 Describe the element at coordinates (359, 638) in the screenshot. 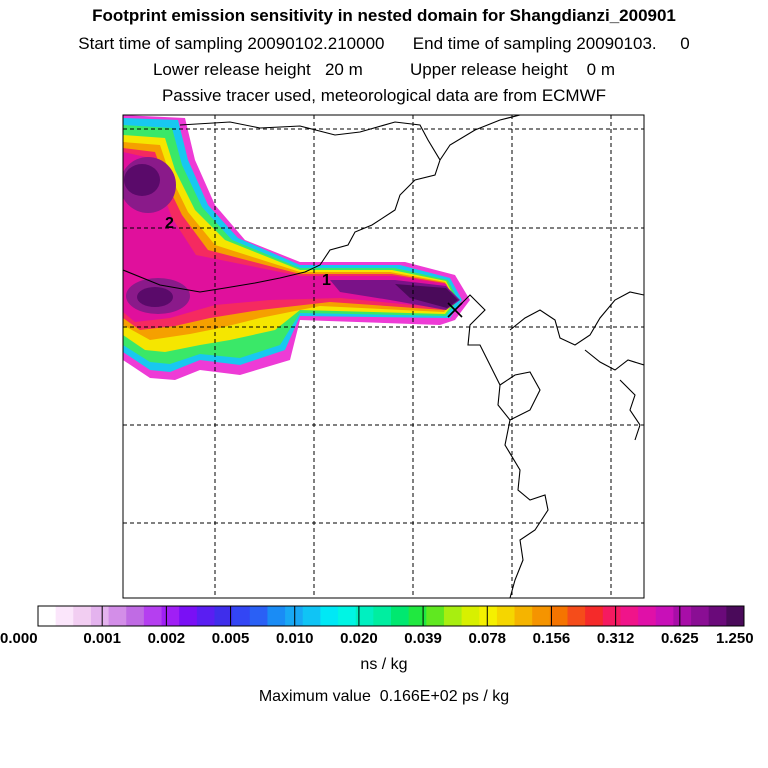

I see `legend-tick-label: 0.020` at that location.